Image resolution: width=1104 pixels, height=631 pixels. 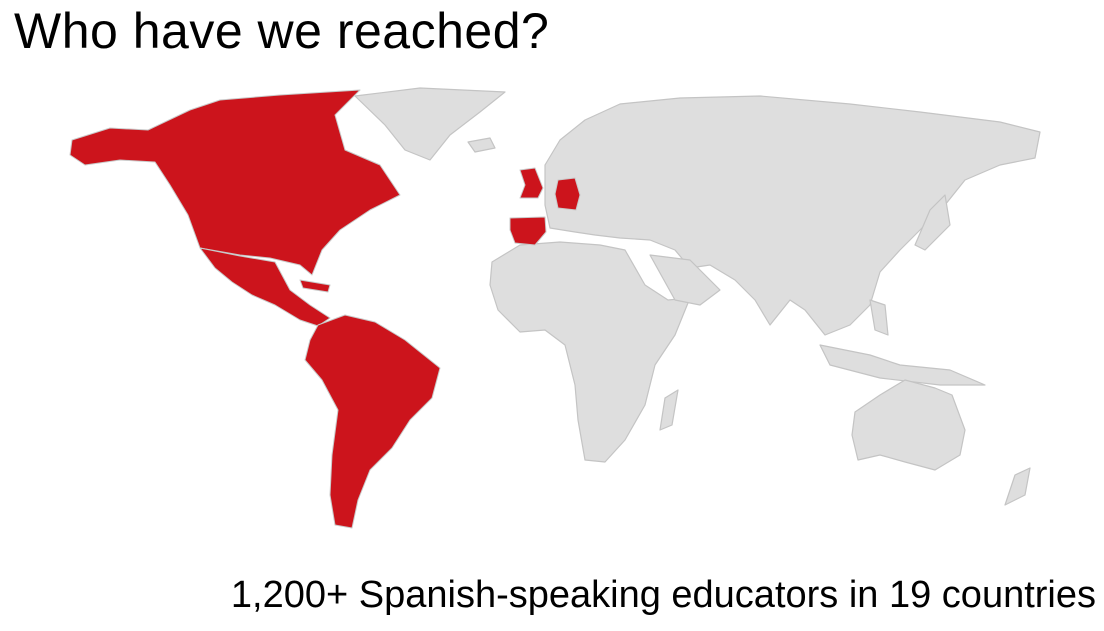 I want to click on iceland, so click(x=481, y=145).